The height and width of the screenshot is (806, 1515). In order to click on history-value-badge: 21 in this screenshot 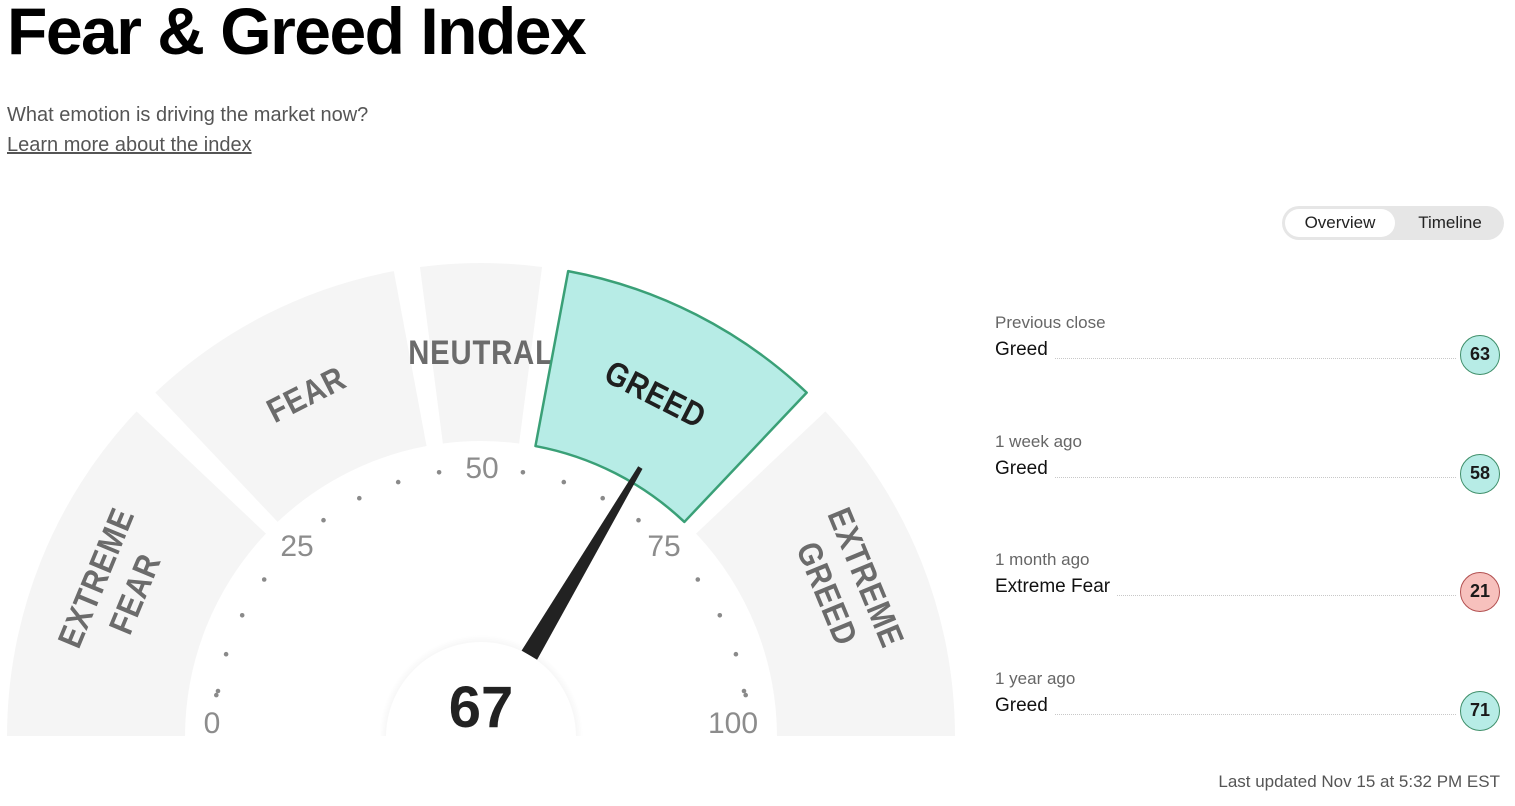, I will do `click(1480, 592)`.